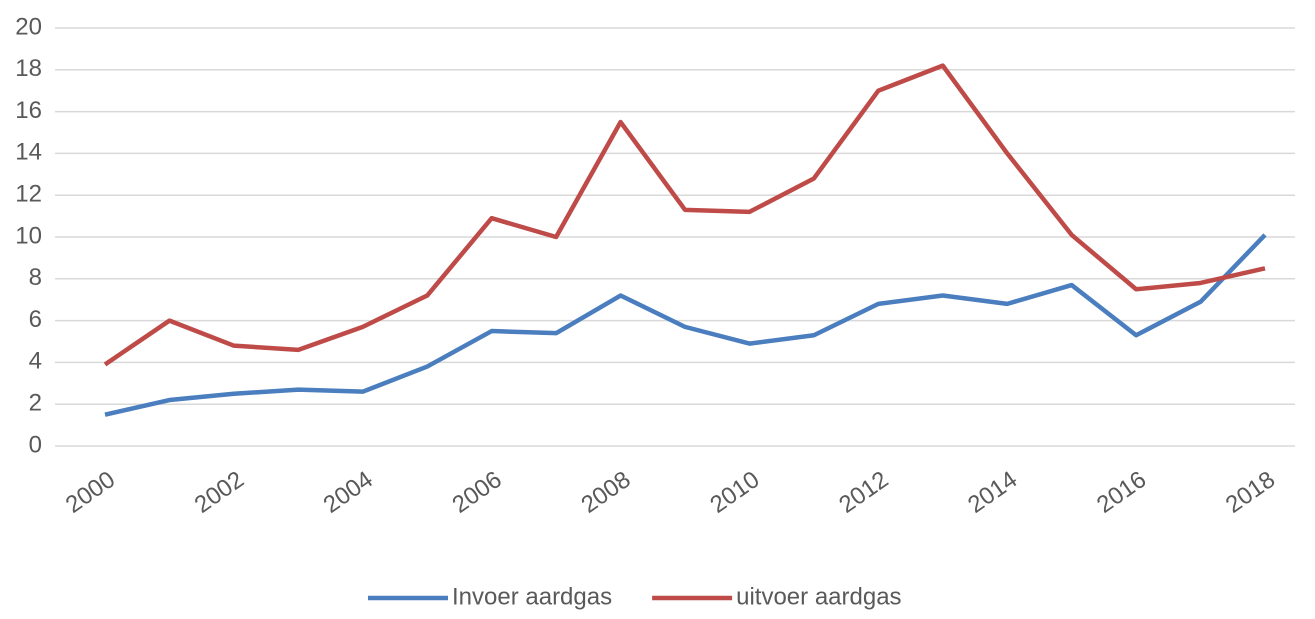 This screenshot has height=619, width=1315. I want to click on y-tick-label: 14, so click(28, 152).